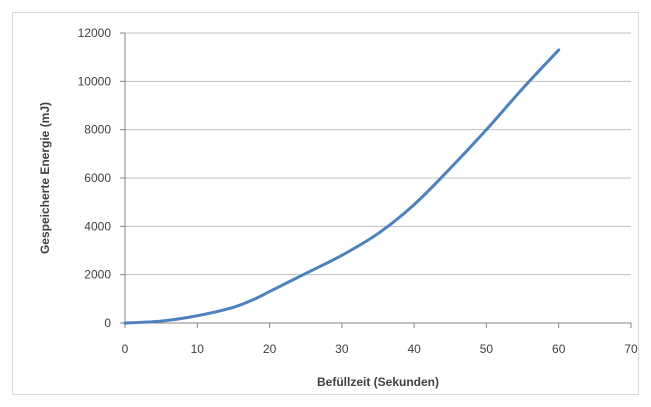  Describe the element at coordinates (125, 349) in the screenshot. I see `x-tick-label: 0` at that location.